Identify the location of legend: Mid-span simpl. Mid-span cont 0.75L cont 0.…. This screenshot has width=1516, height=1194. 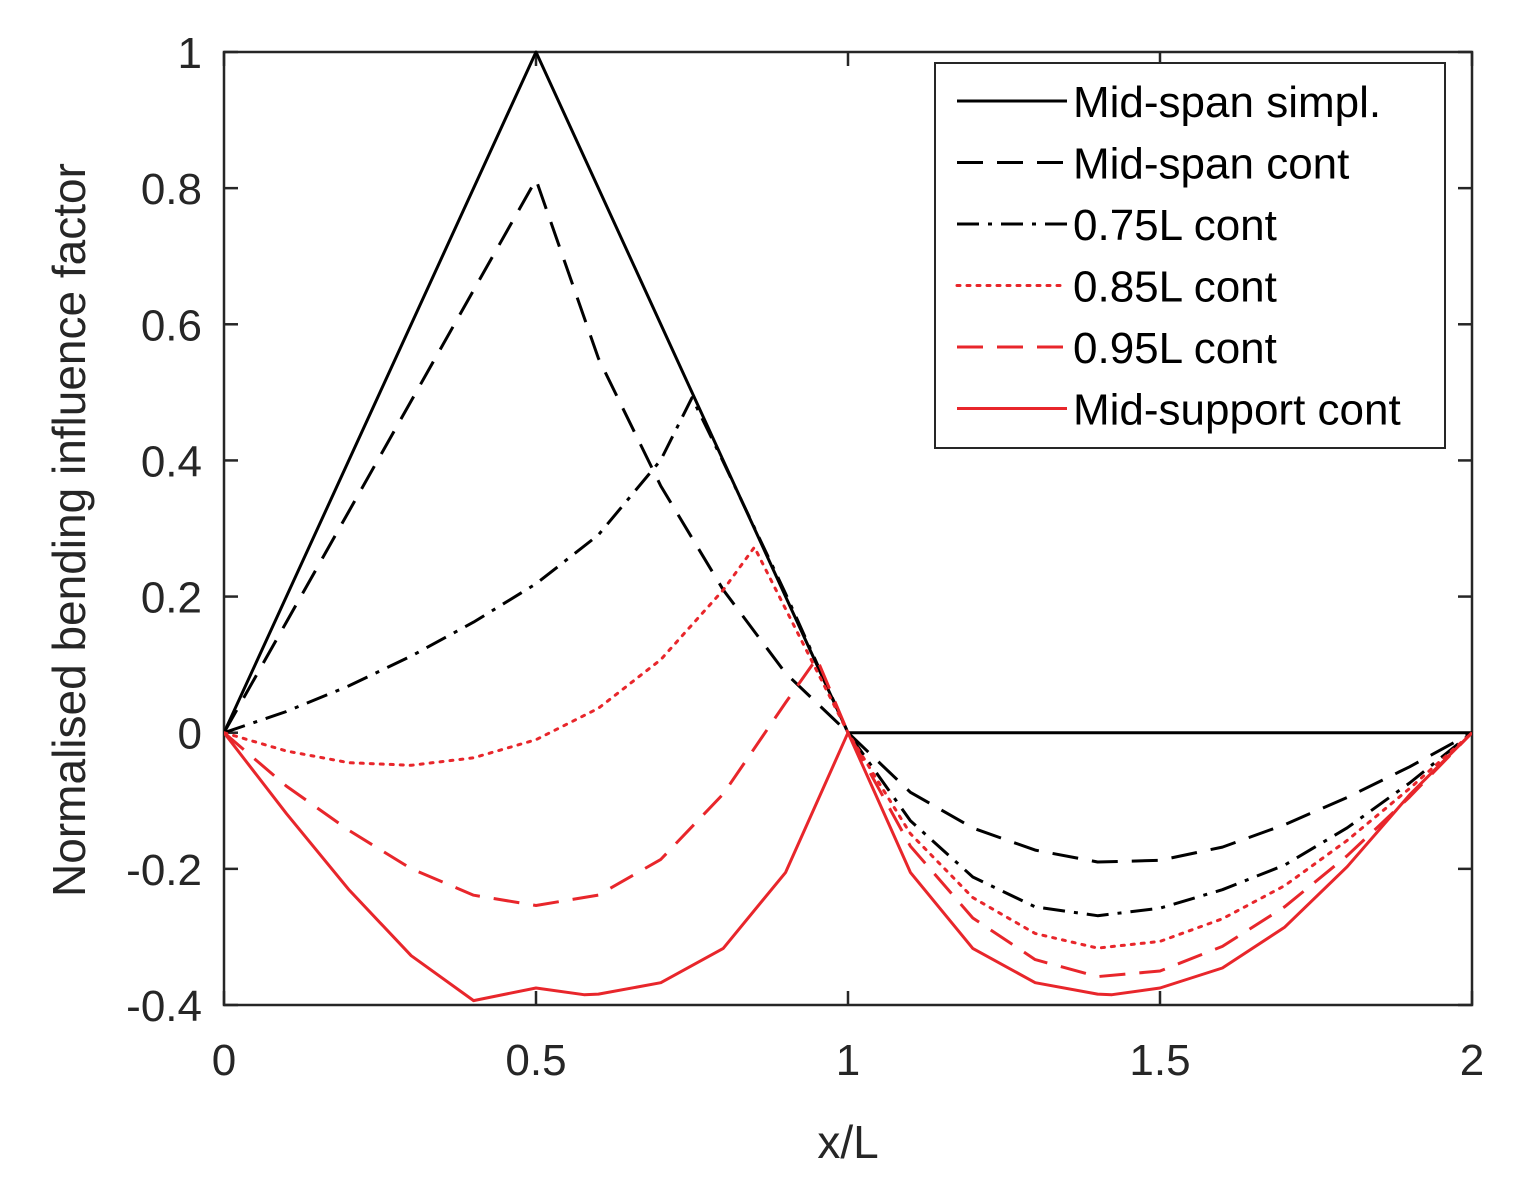
(1190, 255).